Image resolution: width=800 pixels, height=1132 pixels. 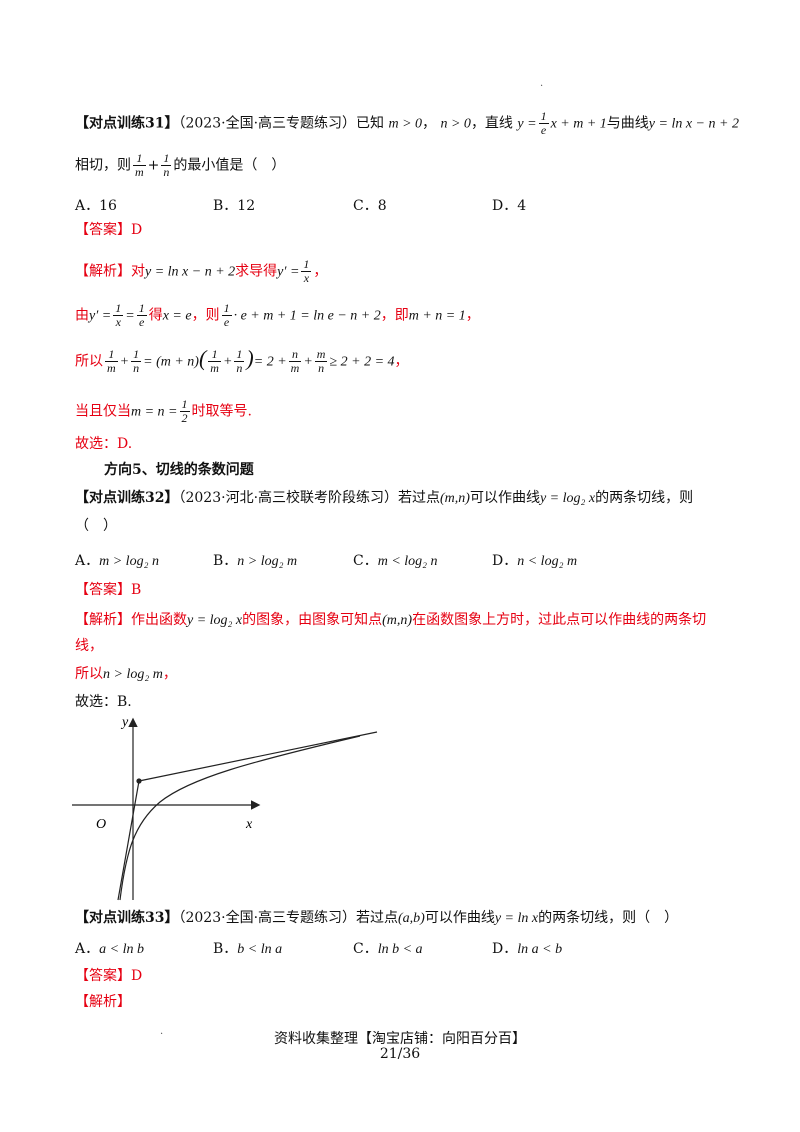 What do you see at coordinates (234, 206) in the screenshot?
I see `q31-option-b: B．12` at bounding box center [234, 206].